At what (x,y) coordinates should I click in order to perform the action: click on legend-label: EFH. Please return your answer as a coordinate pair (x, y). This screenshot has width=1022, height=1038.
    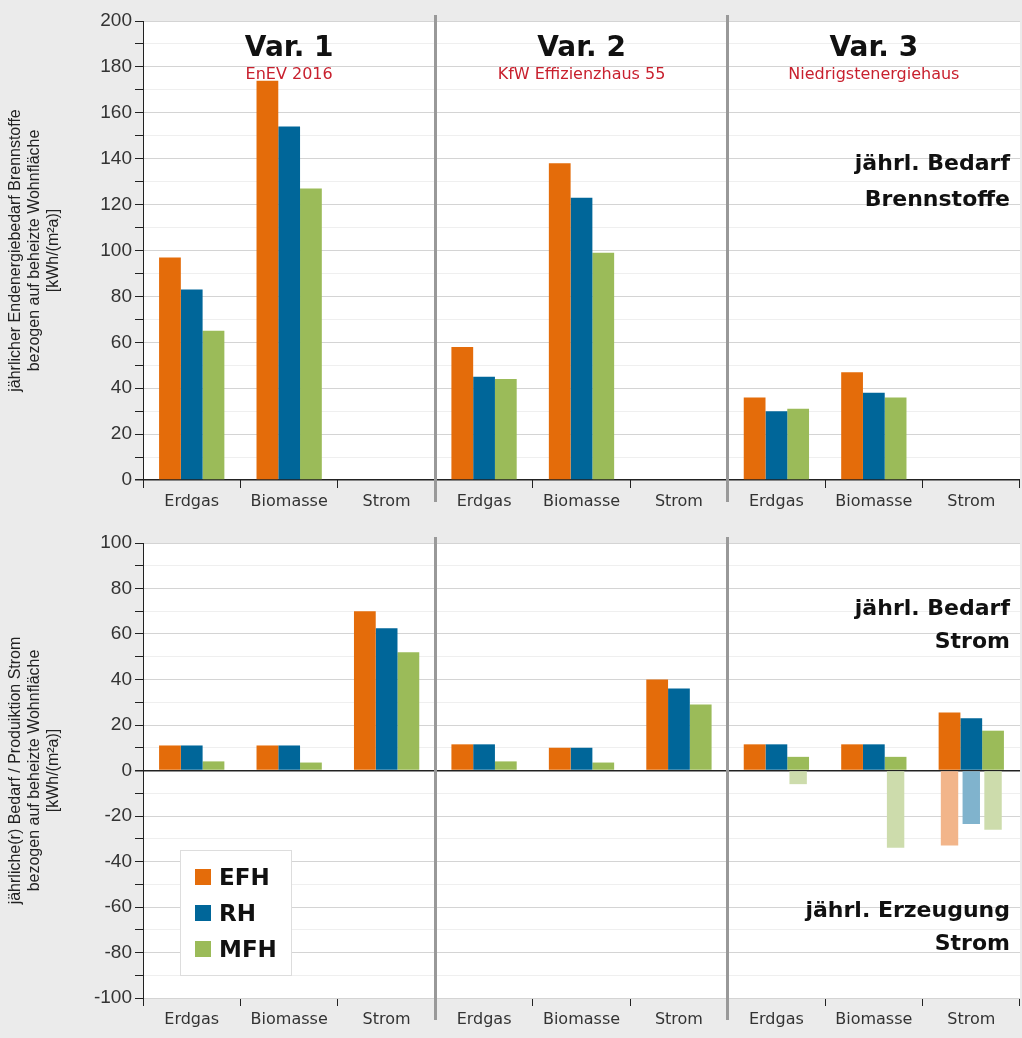
    Looking at the image, I should click on (244, 877).